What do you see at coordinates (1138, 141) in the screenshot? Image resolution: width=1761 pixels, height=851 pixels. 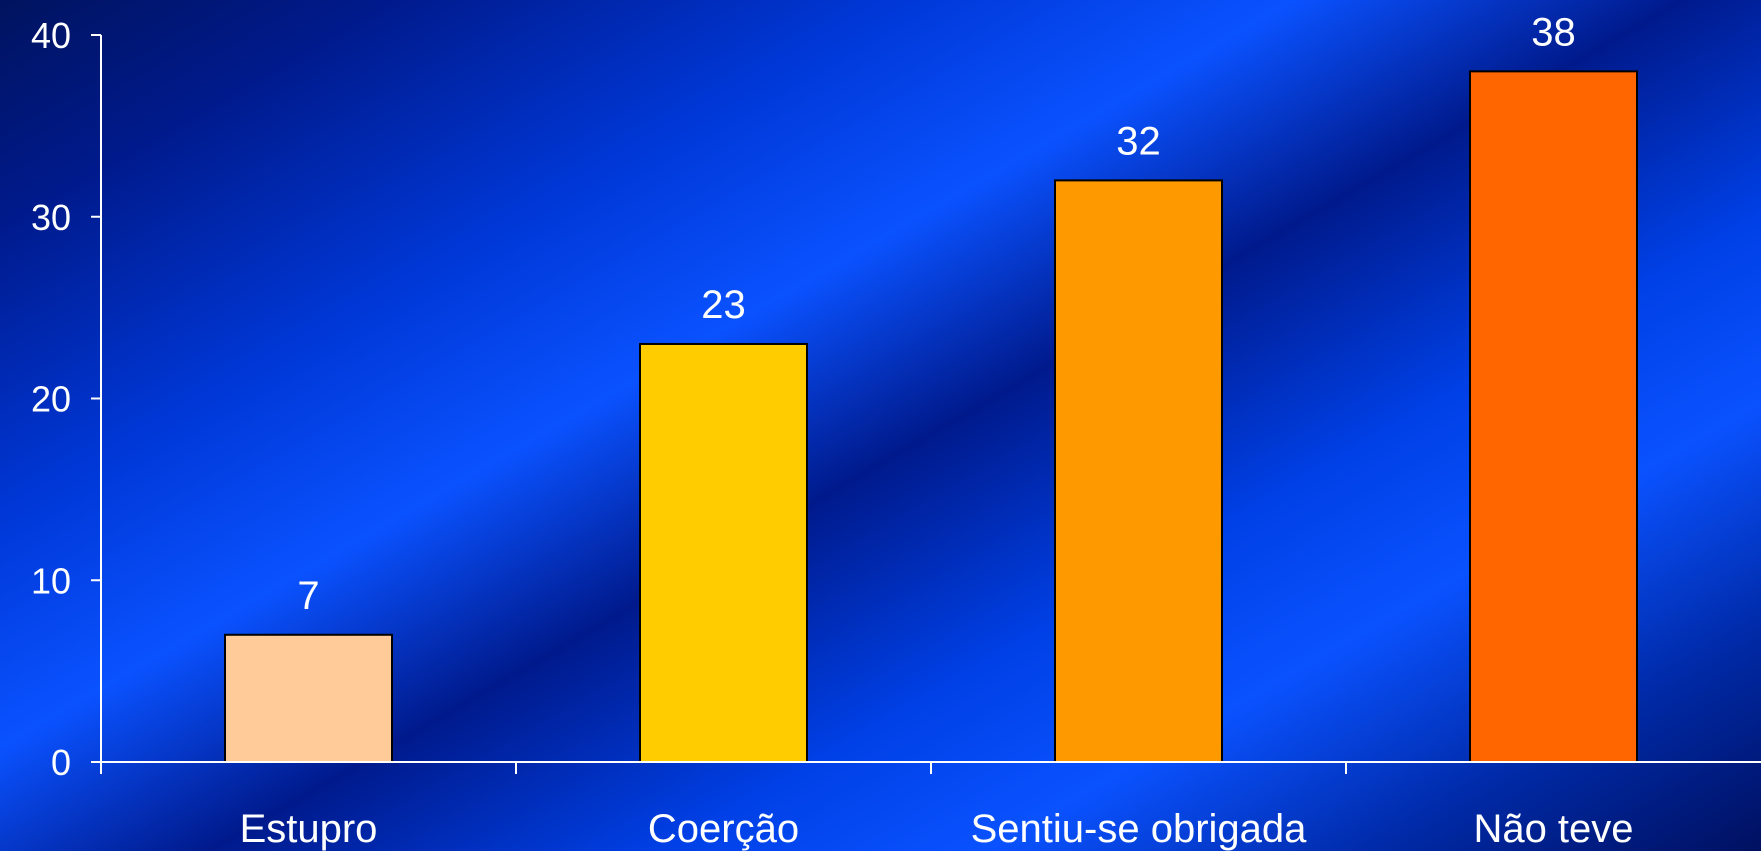 I see `data-label: 32` at bounding box center [1138, 141].